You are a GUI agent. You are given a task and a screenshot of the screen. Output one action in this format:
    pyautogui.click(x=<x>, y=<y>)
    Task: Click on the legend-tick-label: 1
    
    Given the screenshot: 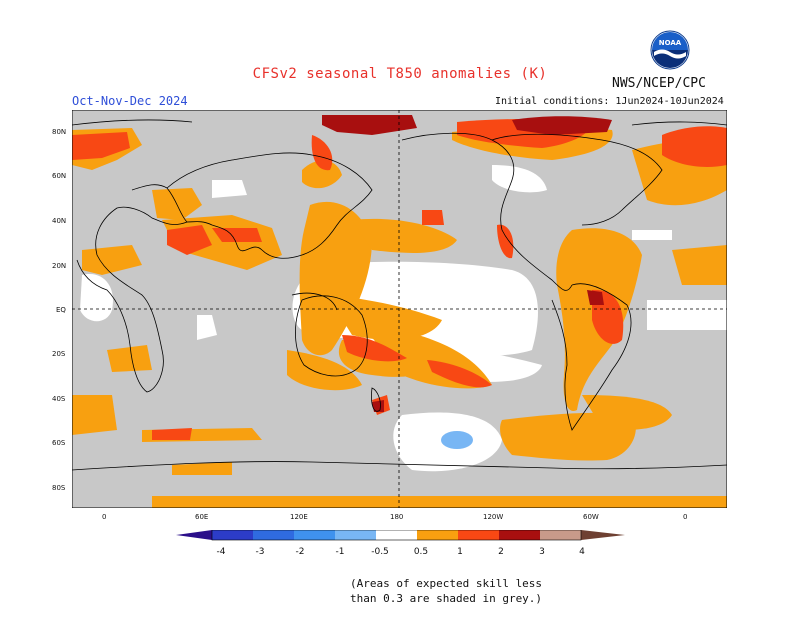 What is the action you would take?
    pyautogui.click(x=460, y=552)
    